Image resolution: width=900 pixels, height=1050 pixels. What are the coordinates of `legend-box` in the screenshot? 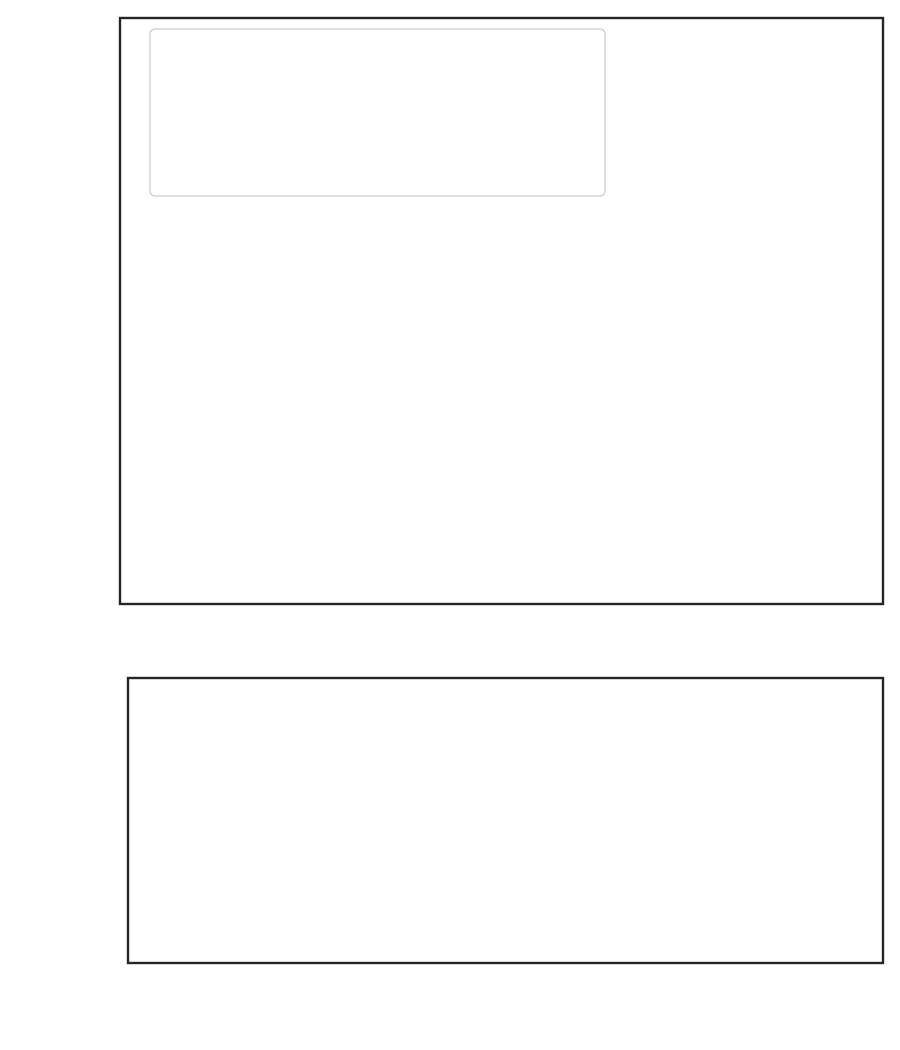 It's located at (377, 112).